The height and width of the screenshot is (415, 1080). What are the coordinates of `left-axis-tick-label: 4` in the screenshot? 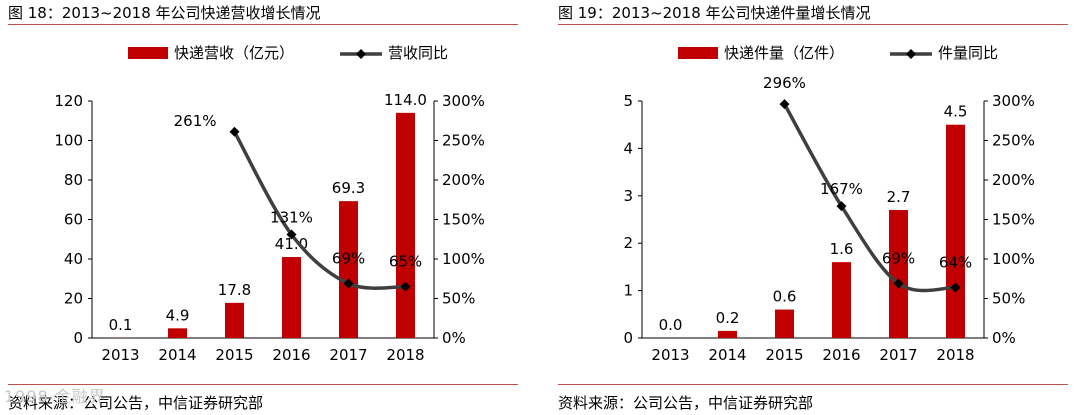 It's located at (628, 148).